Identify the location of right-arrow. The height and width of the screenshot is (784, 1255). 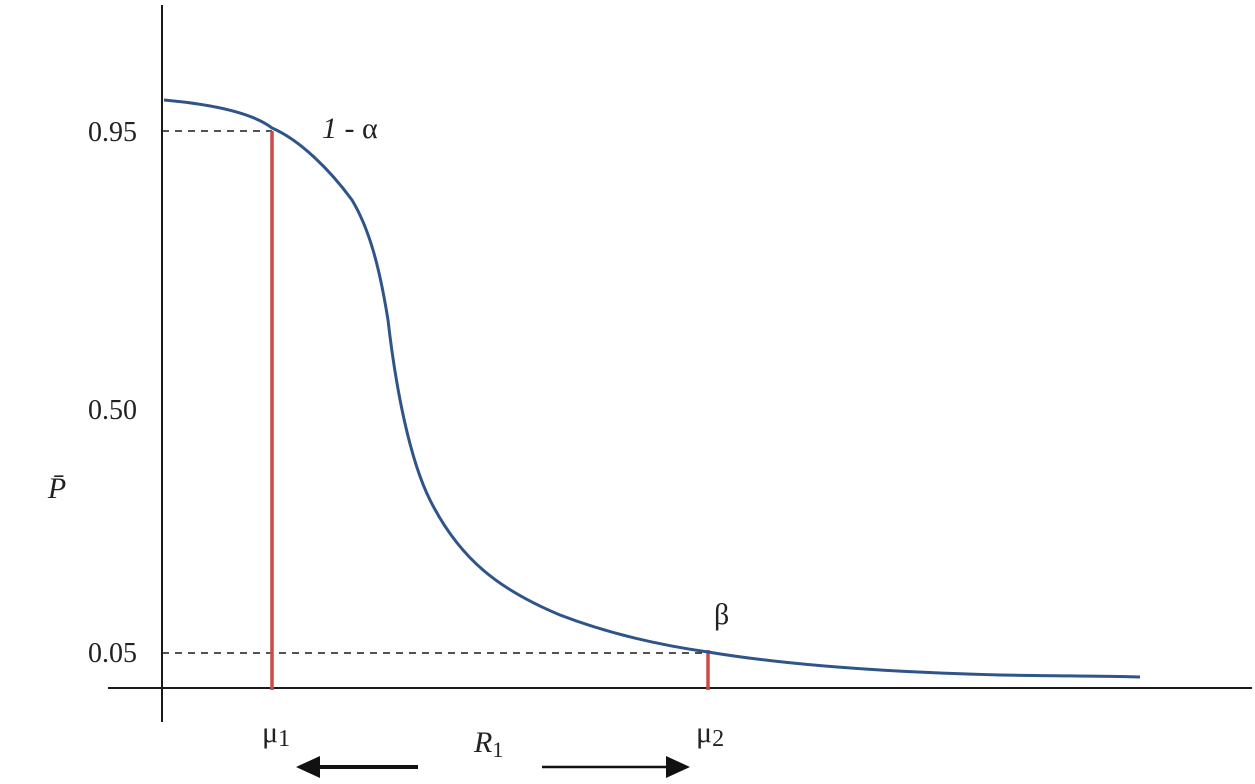
(616, 767).